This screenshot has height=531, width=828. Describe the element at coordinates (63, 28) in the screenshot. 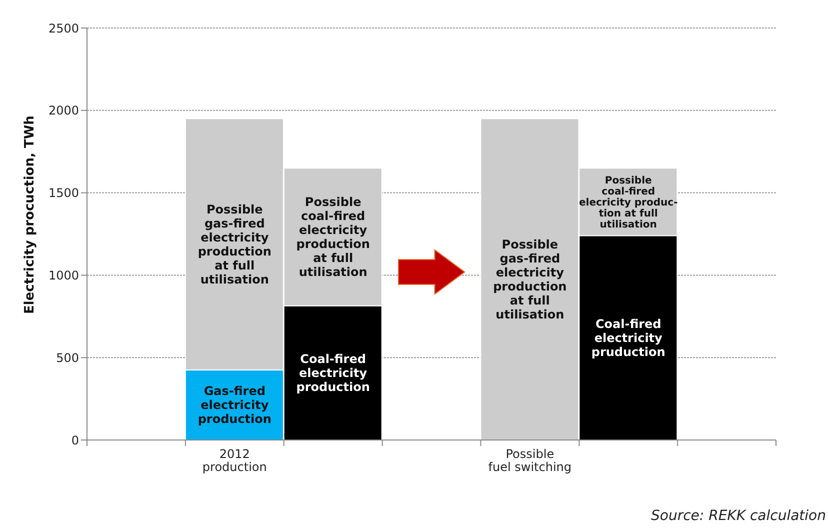

I see `y-tick-label: 2500` at that location.